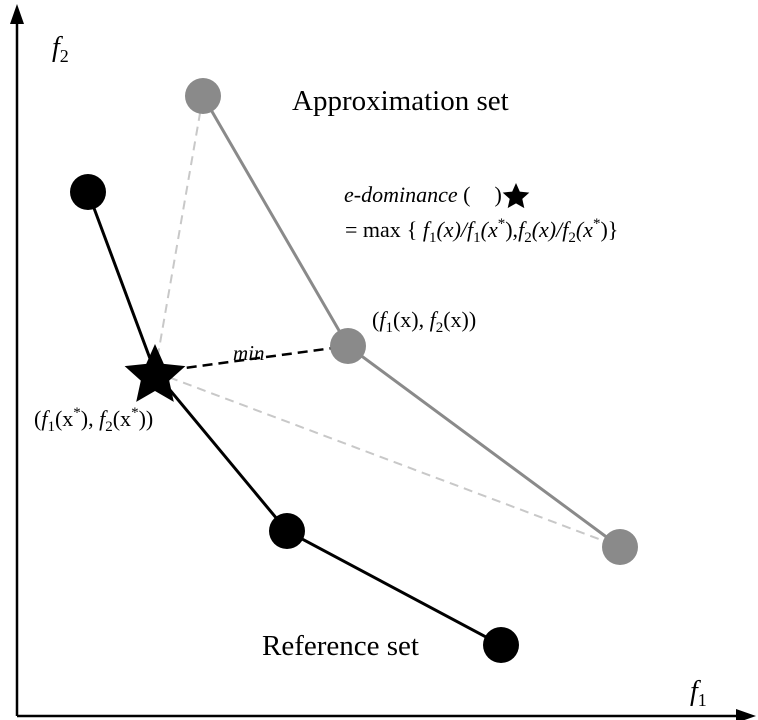 The image size is (758, 720). I want to click on approximation-set-label: Approximation set, so click(400, 101).